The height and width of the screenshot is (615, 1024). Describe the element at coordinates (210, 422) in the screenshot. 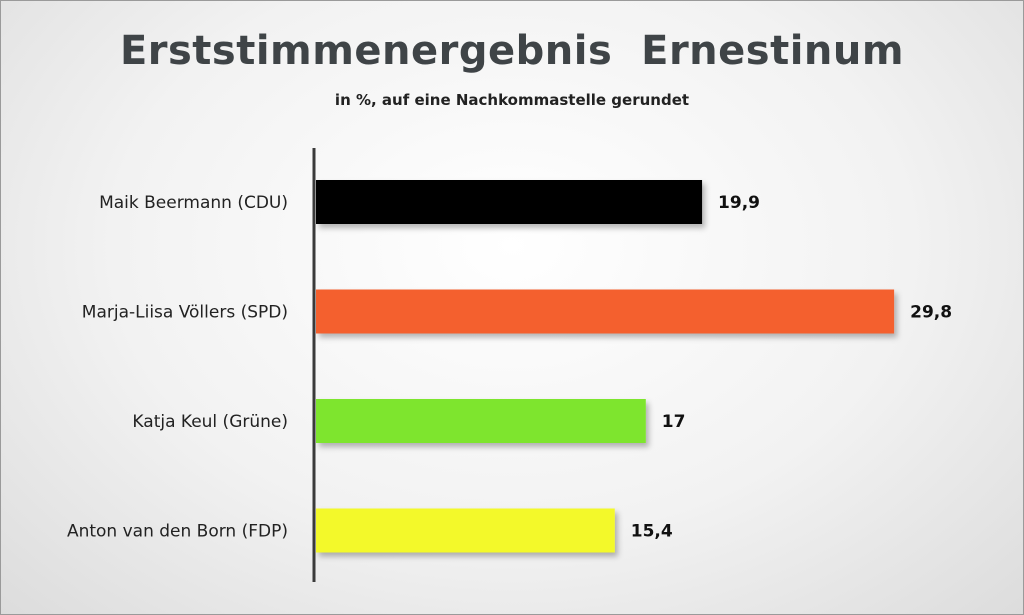

I see `category-label-3: Katja Keul (Grüne)` at that location.